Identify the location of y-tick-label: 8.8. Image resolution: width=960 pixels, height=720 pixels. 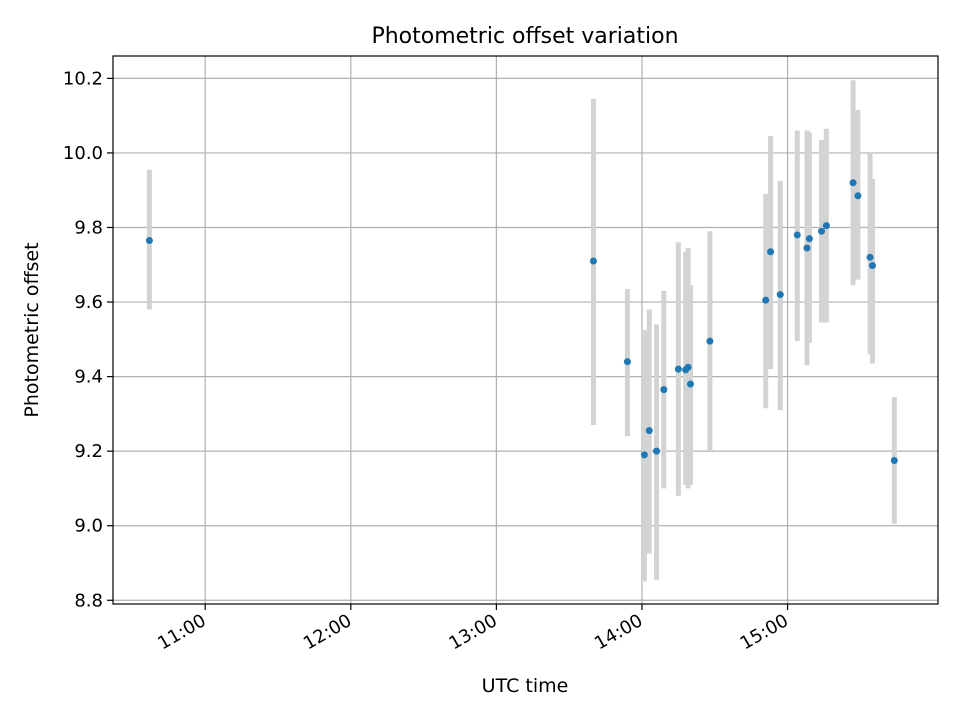
(88, 600).